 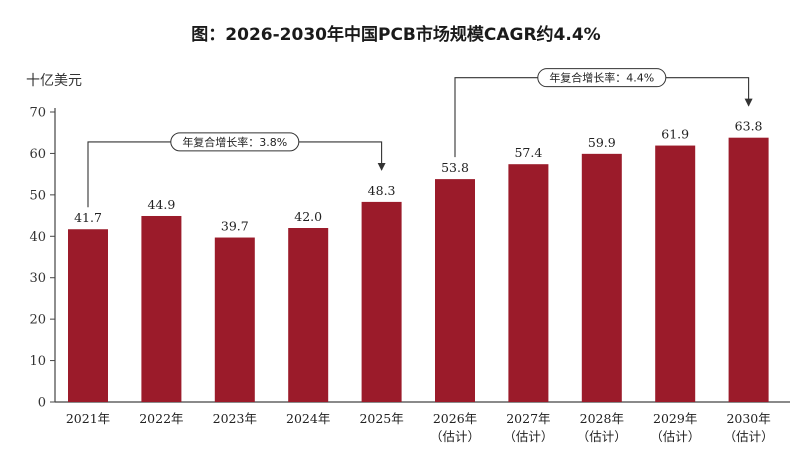 I want to click on y-tick-label: 60, so click(x=37, y=154).